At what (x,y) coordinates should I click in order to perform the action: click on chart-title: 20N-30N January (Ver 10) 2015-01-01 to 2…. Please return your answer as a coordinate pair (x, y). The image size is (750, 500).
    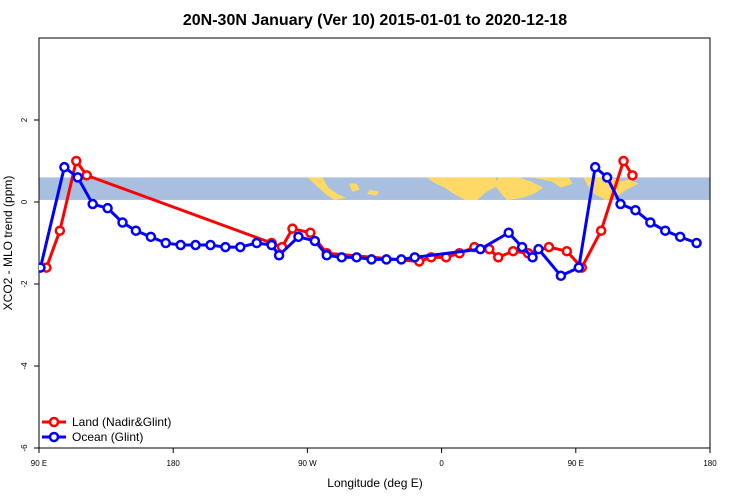
    Looking at the image, I should click on (375, 20).